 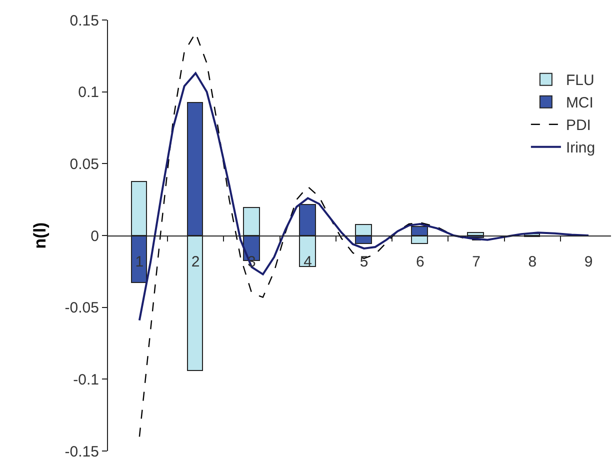 I want to click on x-tick-label: 6, so click(x=420, y=262).